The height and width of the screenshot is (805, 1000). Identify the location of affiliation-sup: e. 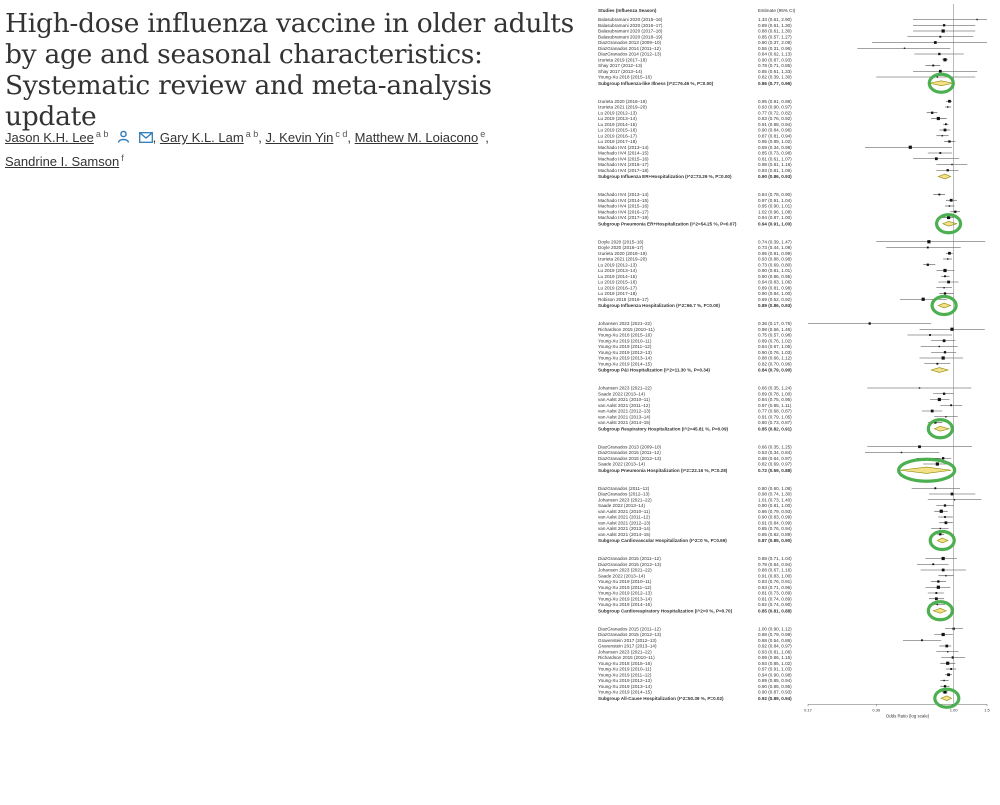
(483, 133).